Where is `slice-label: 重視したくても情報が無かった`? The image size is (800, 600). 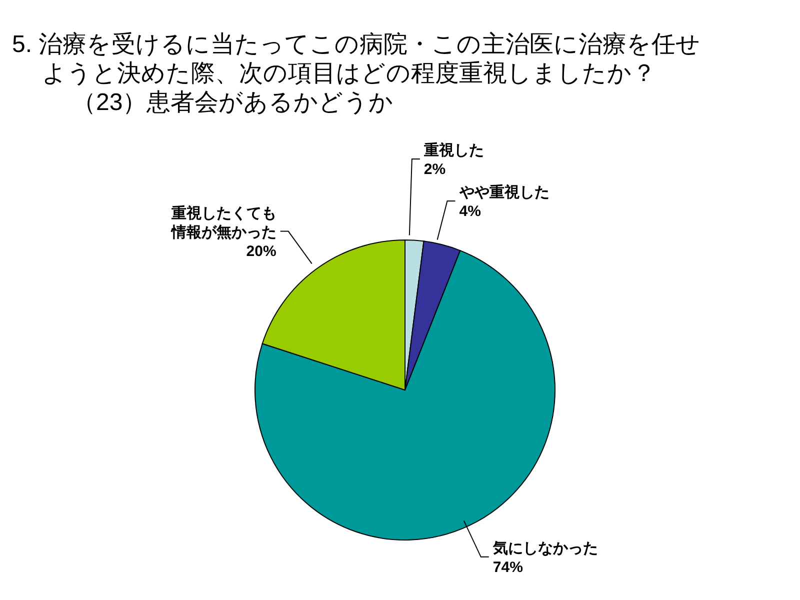 slice-label: 重視したくても情報が無かった is located at coordinates (223, 222).